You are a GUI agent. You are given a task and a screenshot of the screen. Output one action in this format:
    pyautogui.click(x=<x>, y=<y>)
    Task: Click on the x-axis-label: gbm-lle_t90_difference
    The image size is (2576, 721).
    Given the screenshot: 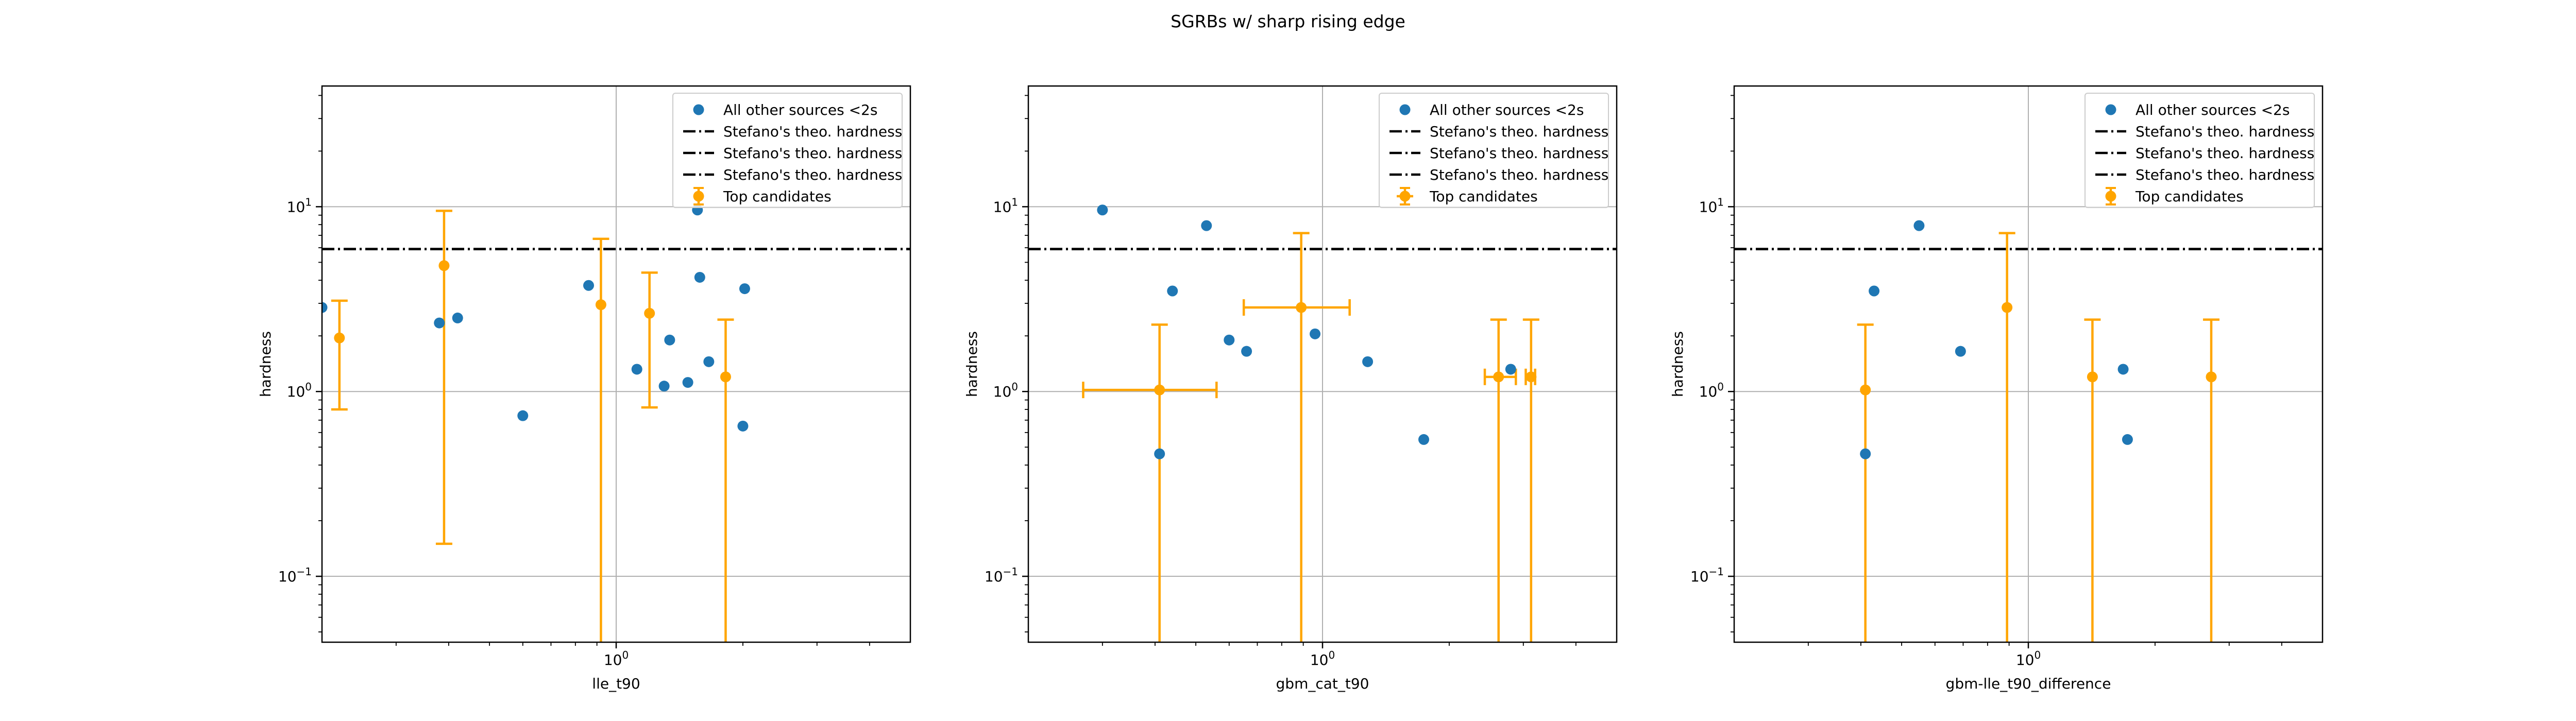 What is the action you would take?
    pyautogui.click(x=2029, y=683)
    